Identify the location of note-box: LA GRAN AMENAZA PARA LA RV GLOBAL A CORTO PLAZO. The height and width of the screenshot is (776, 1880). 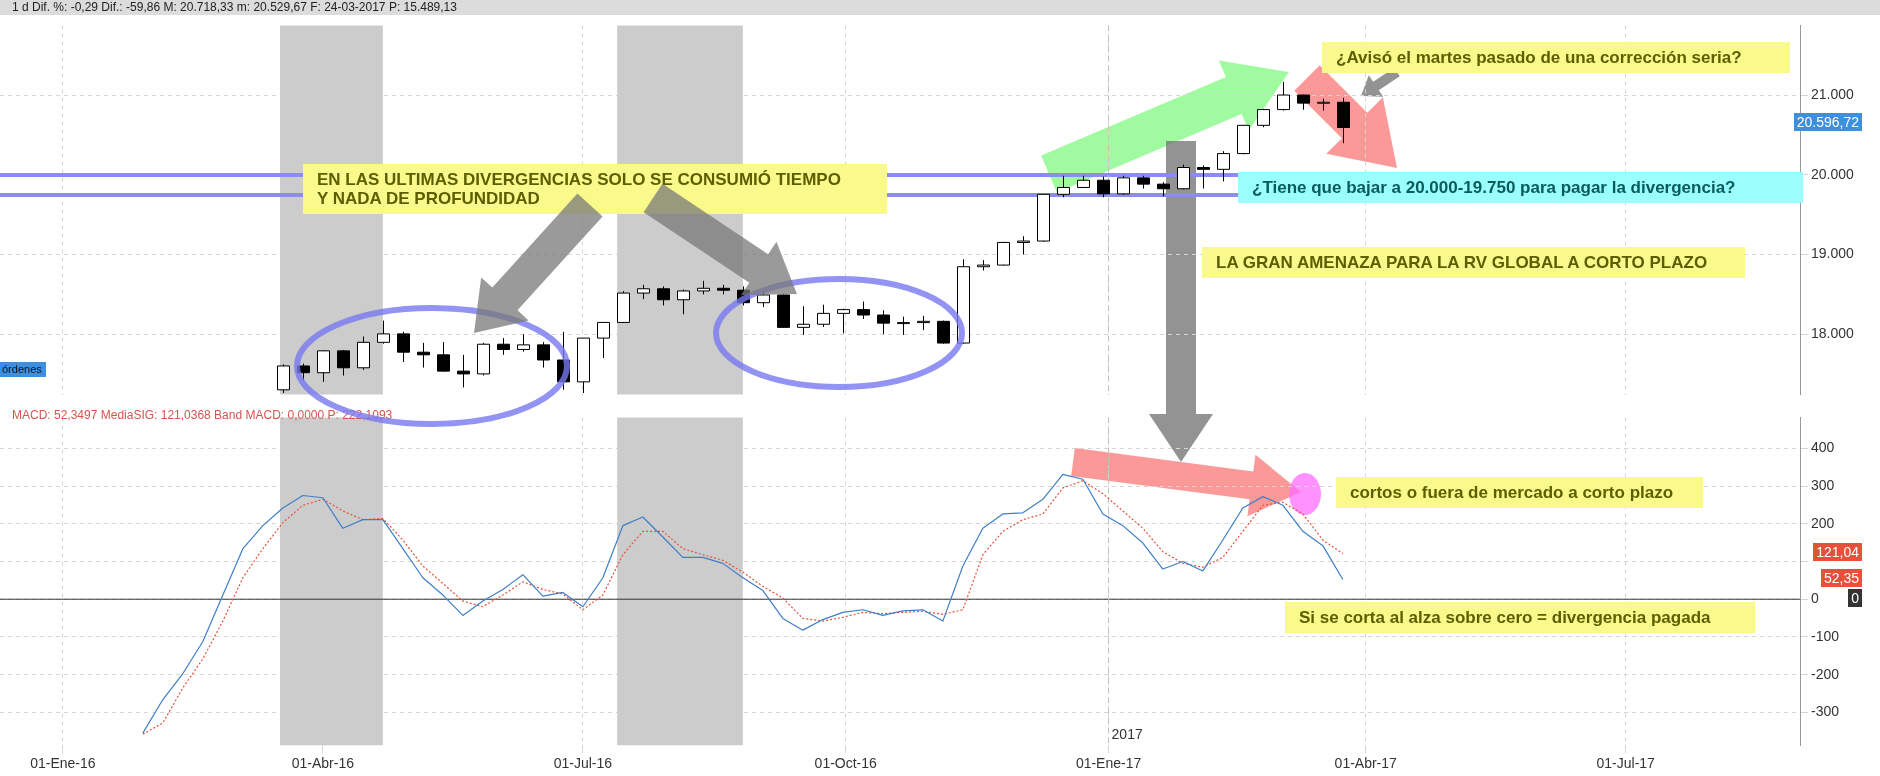
(1473, 262).